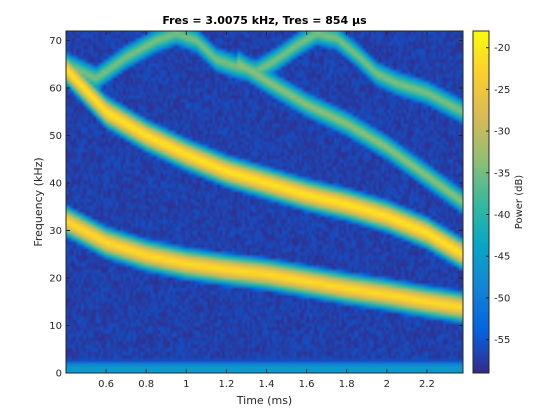 The height and width of the screenshot is (420, 560). Describe the element at coordinates (55, 279) in the screenshot. I see `y-tick-label: 20` at that location.